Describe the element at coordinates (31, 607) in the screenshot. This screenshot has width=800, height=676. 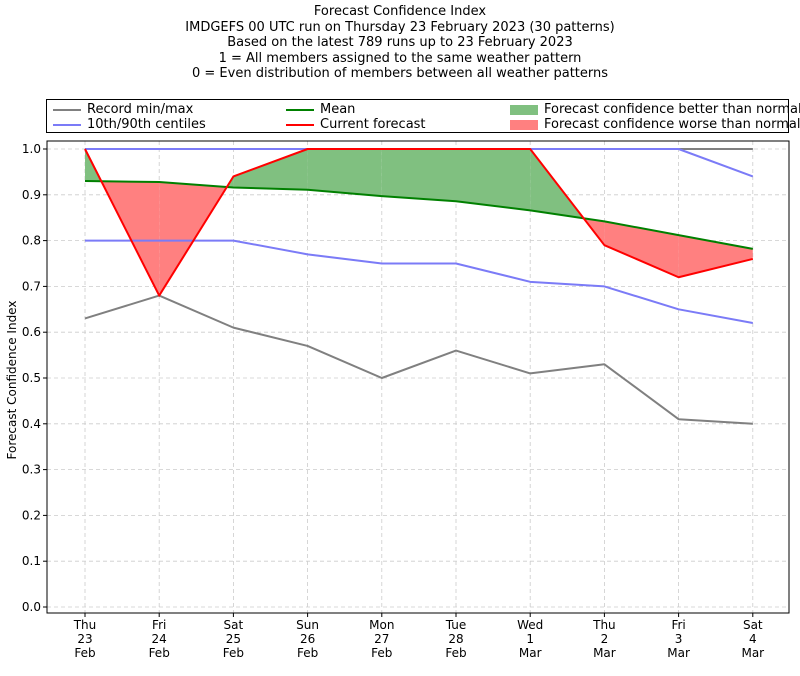
I see `y-tick-label: 0.0` at that location.